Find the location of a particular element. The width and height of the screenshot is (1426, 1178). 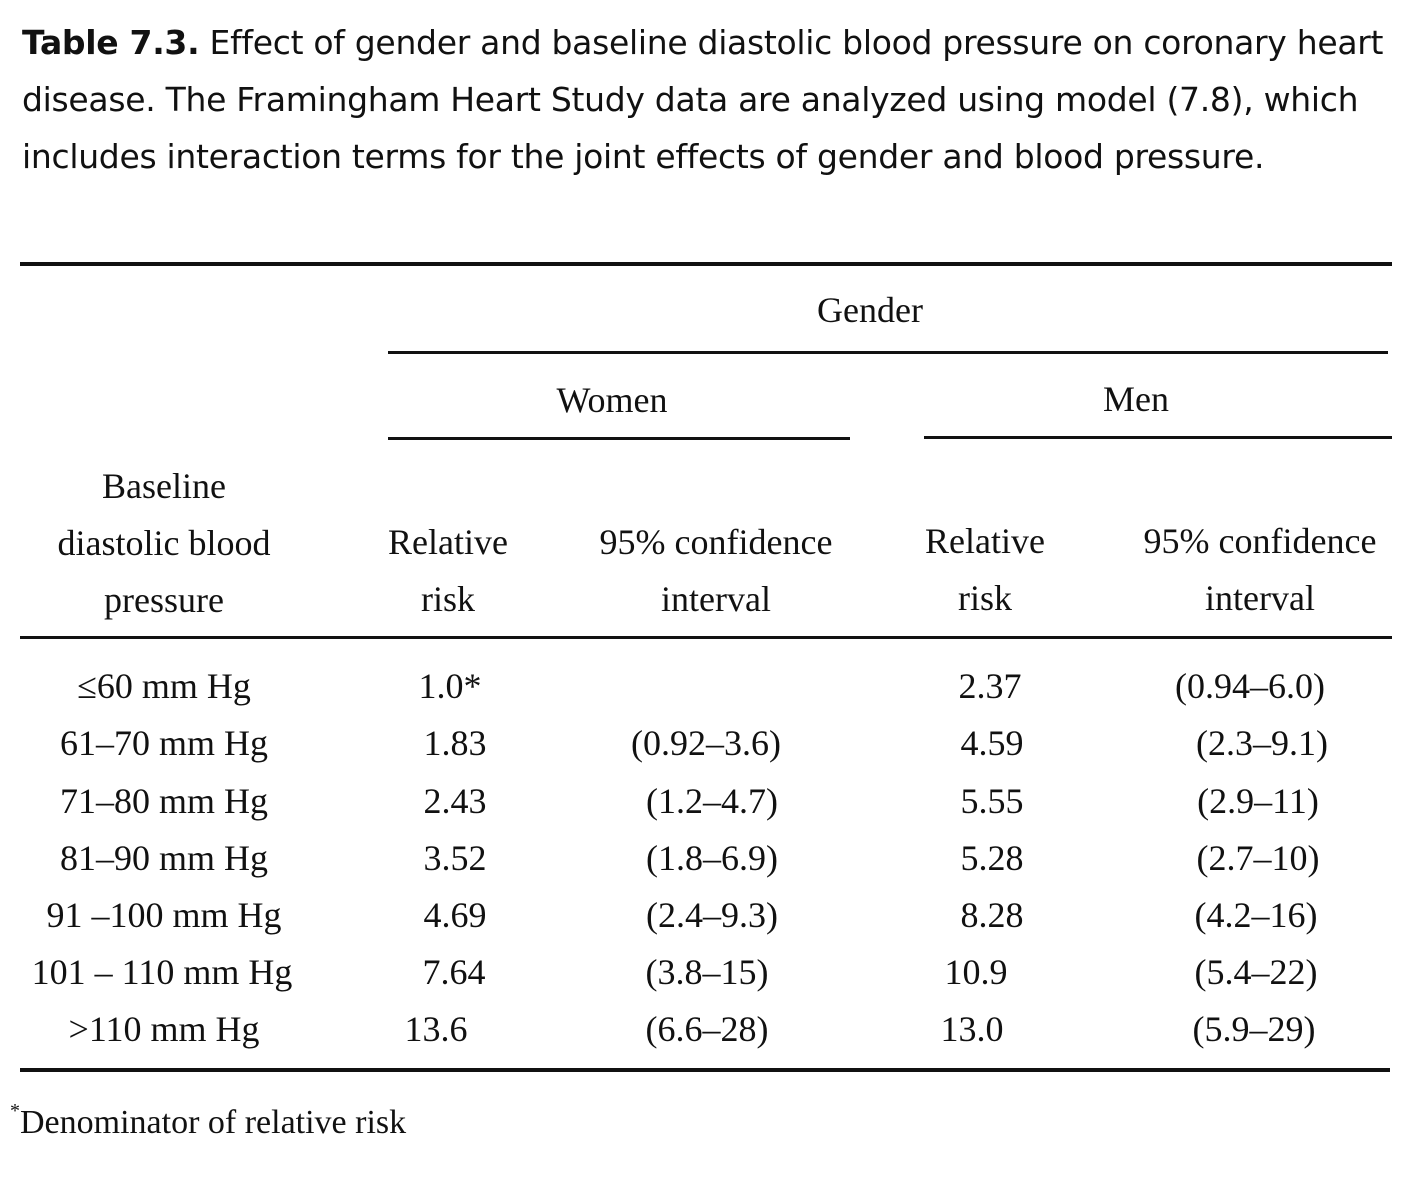

men-ci-cell: (5.9–29) is located at coordinates (1254, 1029).